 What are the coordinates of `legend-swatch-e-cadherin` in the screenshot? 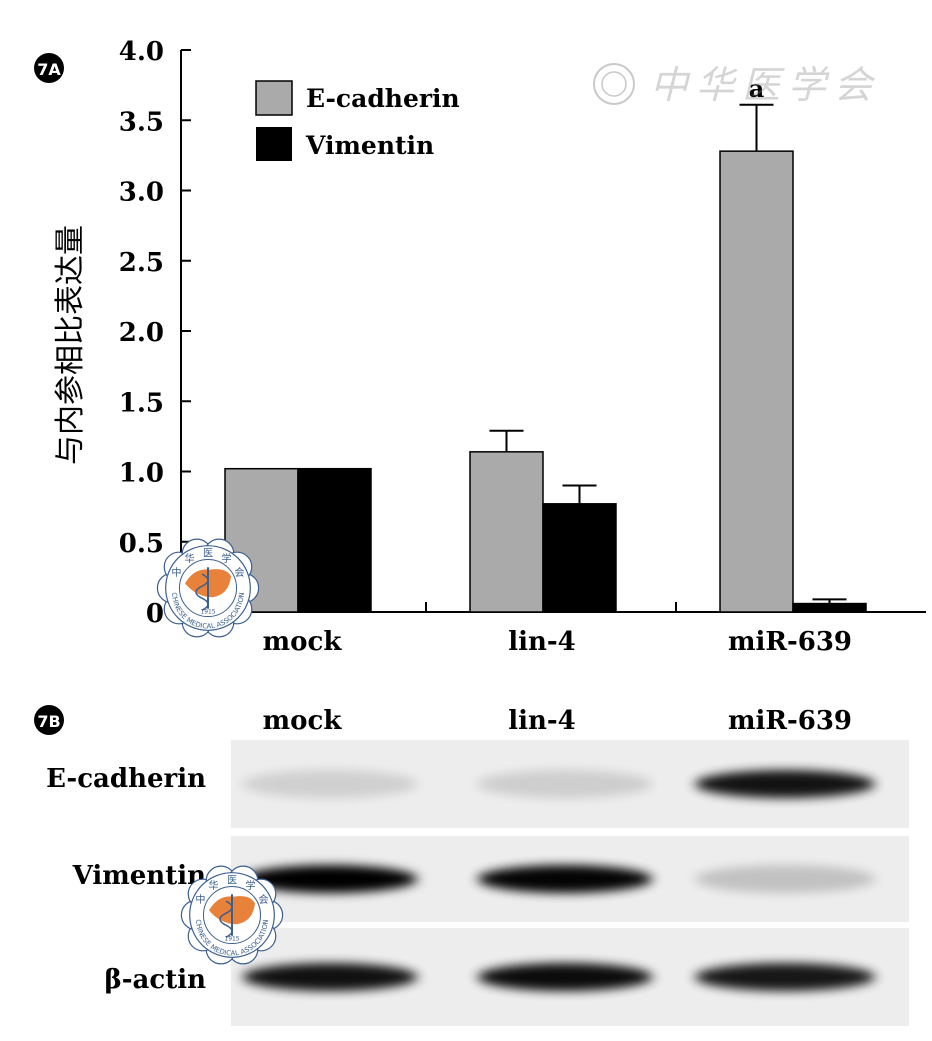 It's located at (274, 98).